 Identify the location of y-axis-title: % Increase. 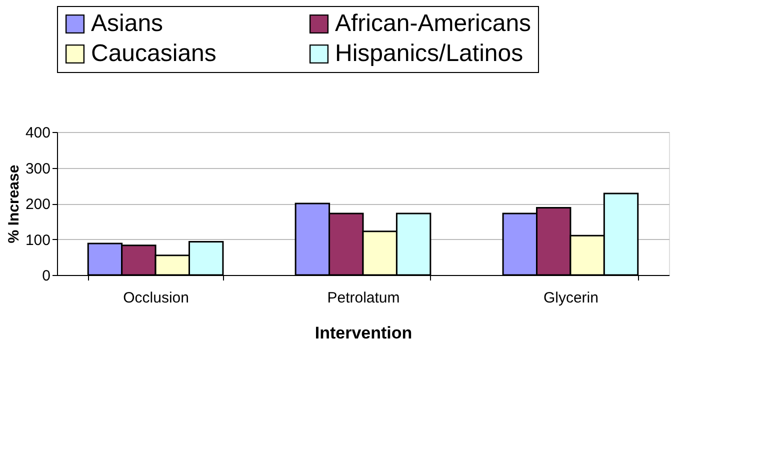
(13, 204).